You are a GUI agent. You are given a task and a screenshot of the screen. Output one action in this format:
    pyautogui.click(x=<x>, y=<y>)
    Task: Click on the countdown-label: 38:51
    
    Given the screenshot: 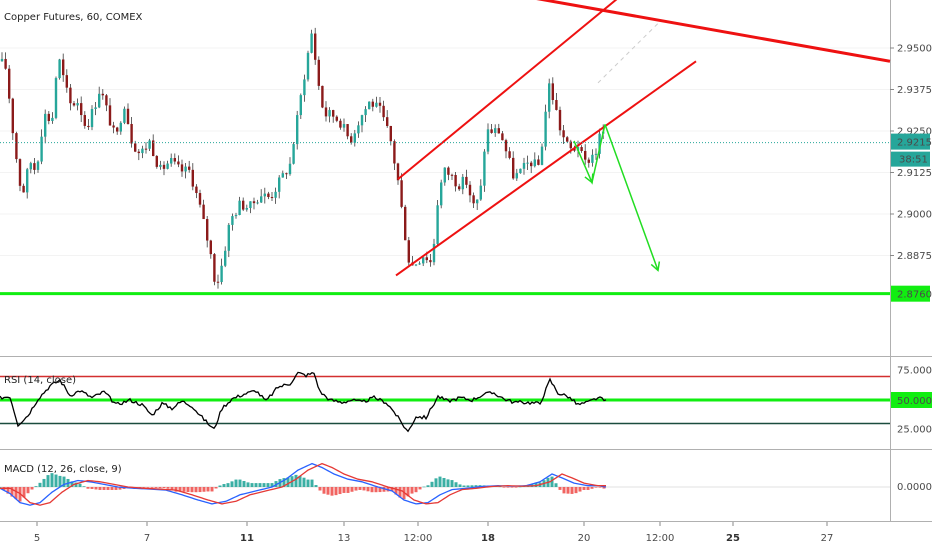 What is the action you would take?
    pyautogui.click(x=913, y=160)
    